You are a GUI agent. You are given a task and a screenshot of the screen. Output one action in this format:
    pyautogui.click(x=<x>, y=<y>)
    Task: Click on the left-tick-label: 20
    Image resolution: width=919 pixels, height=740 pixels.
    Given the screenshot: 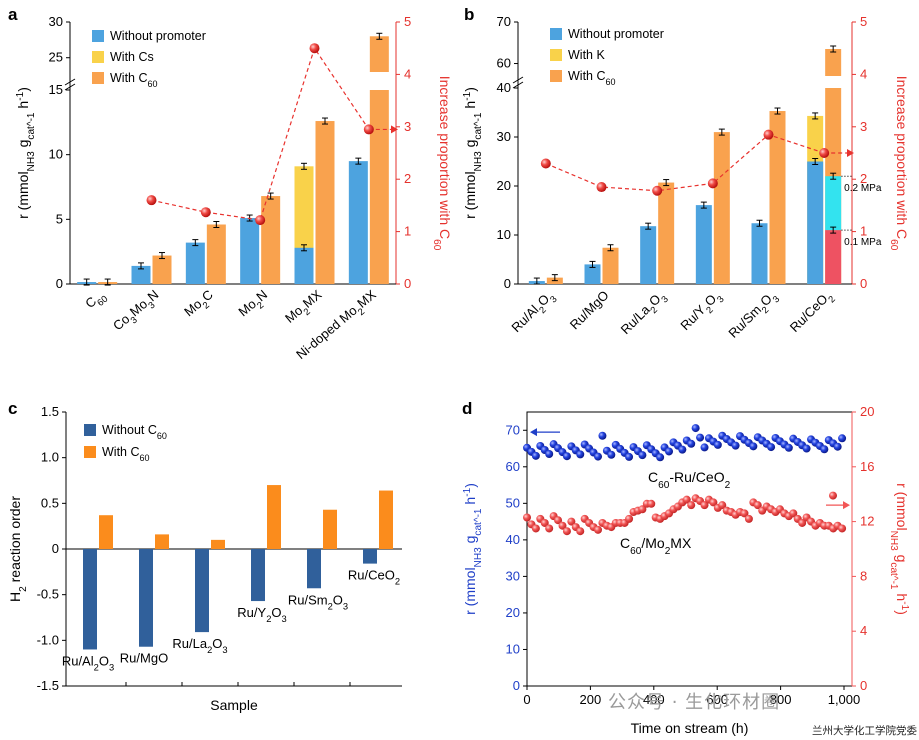 What is the action you would take?
    pyautogui.click(x=513, y=612)
    